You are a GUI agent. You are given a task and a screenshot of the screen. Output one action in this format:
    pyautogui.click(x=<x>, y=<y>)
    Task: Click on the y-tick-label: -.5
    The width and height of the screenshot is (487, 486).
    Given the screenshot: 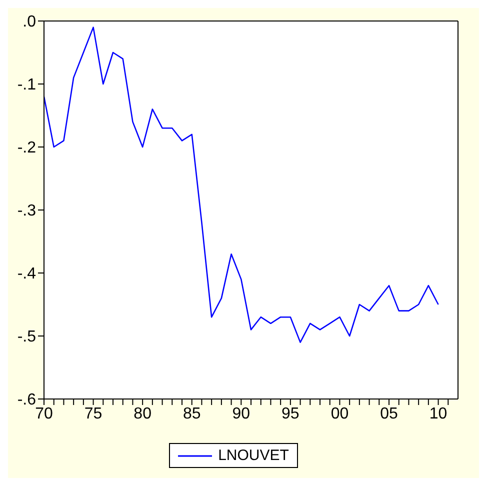 What is the action you would take?
    pyautogui.click(x=26, y=337)
    